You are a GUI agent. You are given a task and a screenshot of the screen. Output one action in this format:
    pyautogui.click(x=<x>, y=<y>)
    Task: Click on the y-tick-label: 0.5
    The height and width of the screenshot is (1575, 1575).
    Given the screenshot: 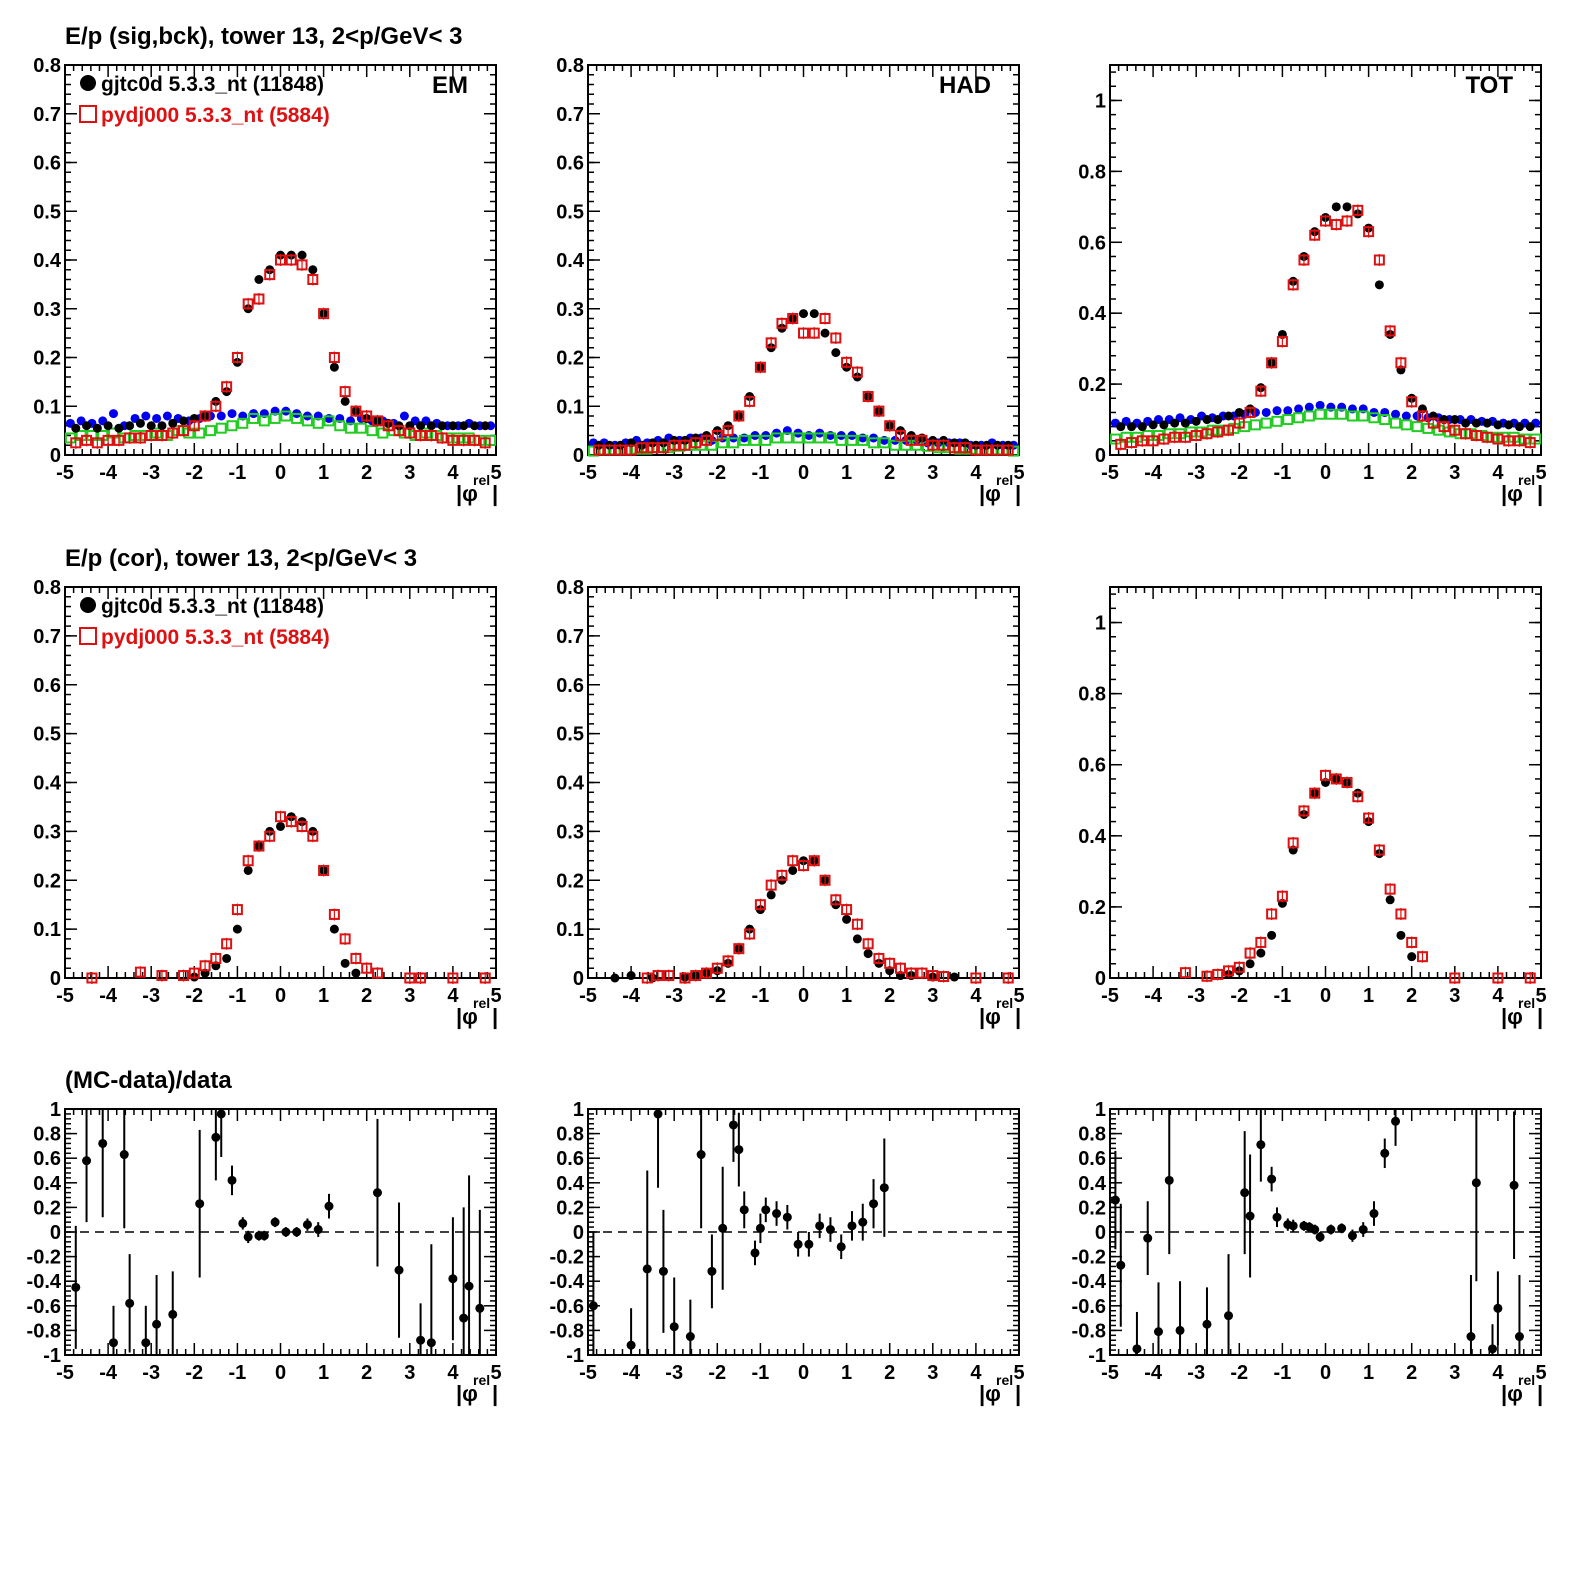 What is the action you would take?
    pyautogui.click(x=570, y=212)
    